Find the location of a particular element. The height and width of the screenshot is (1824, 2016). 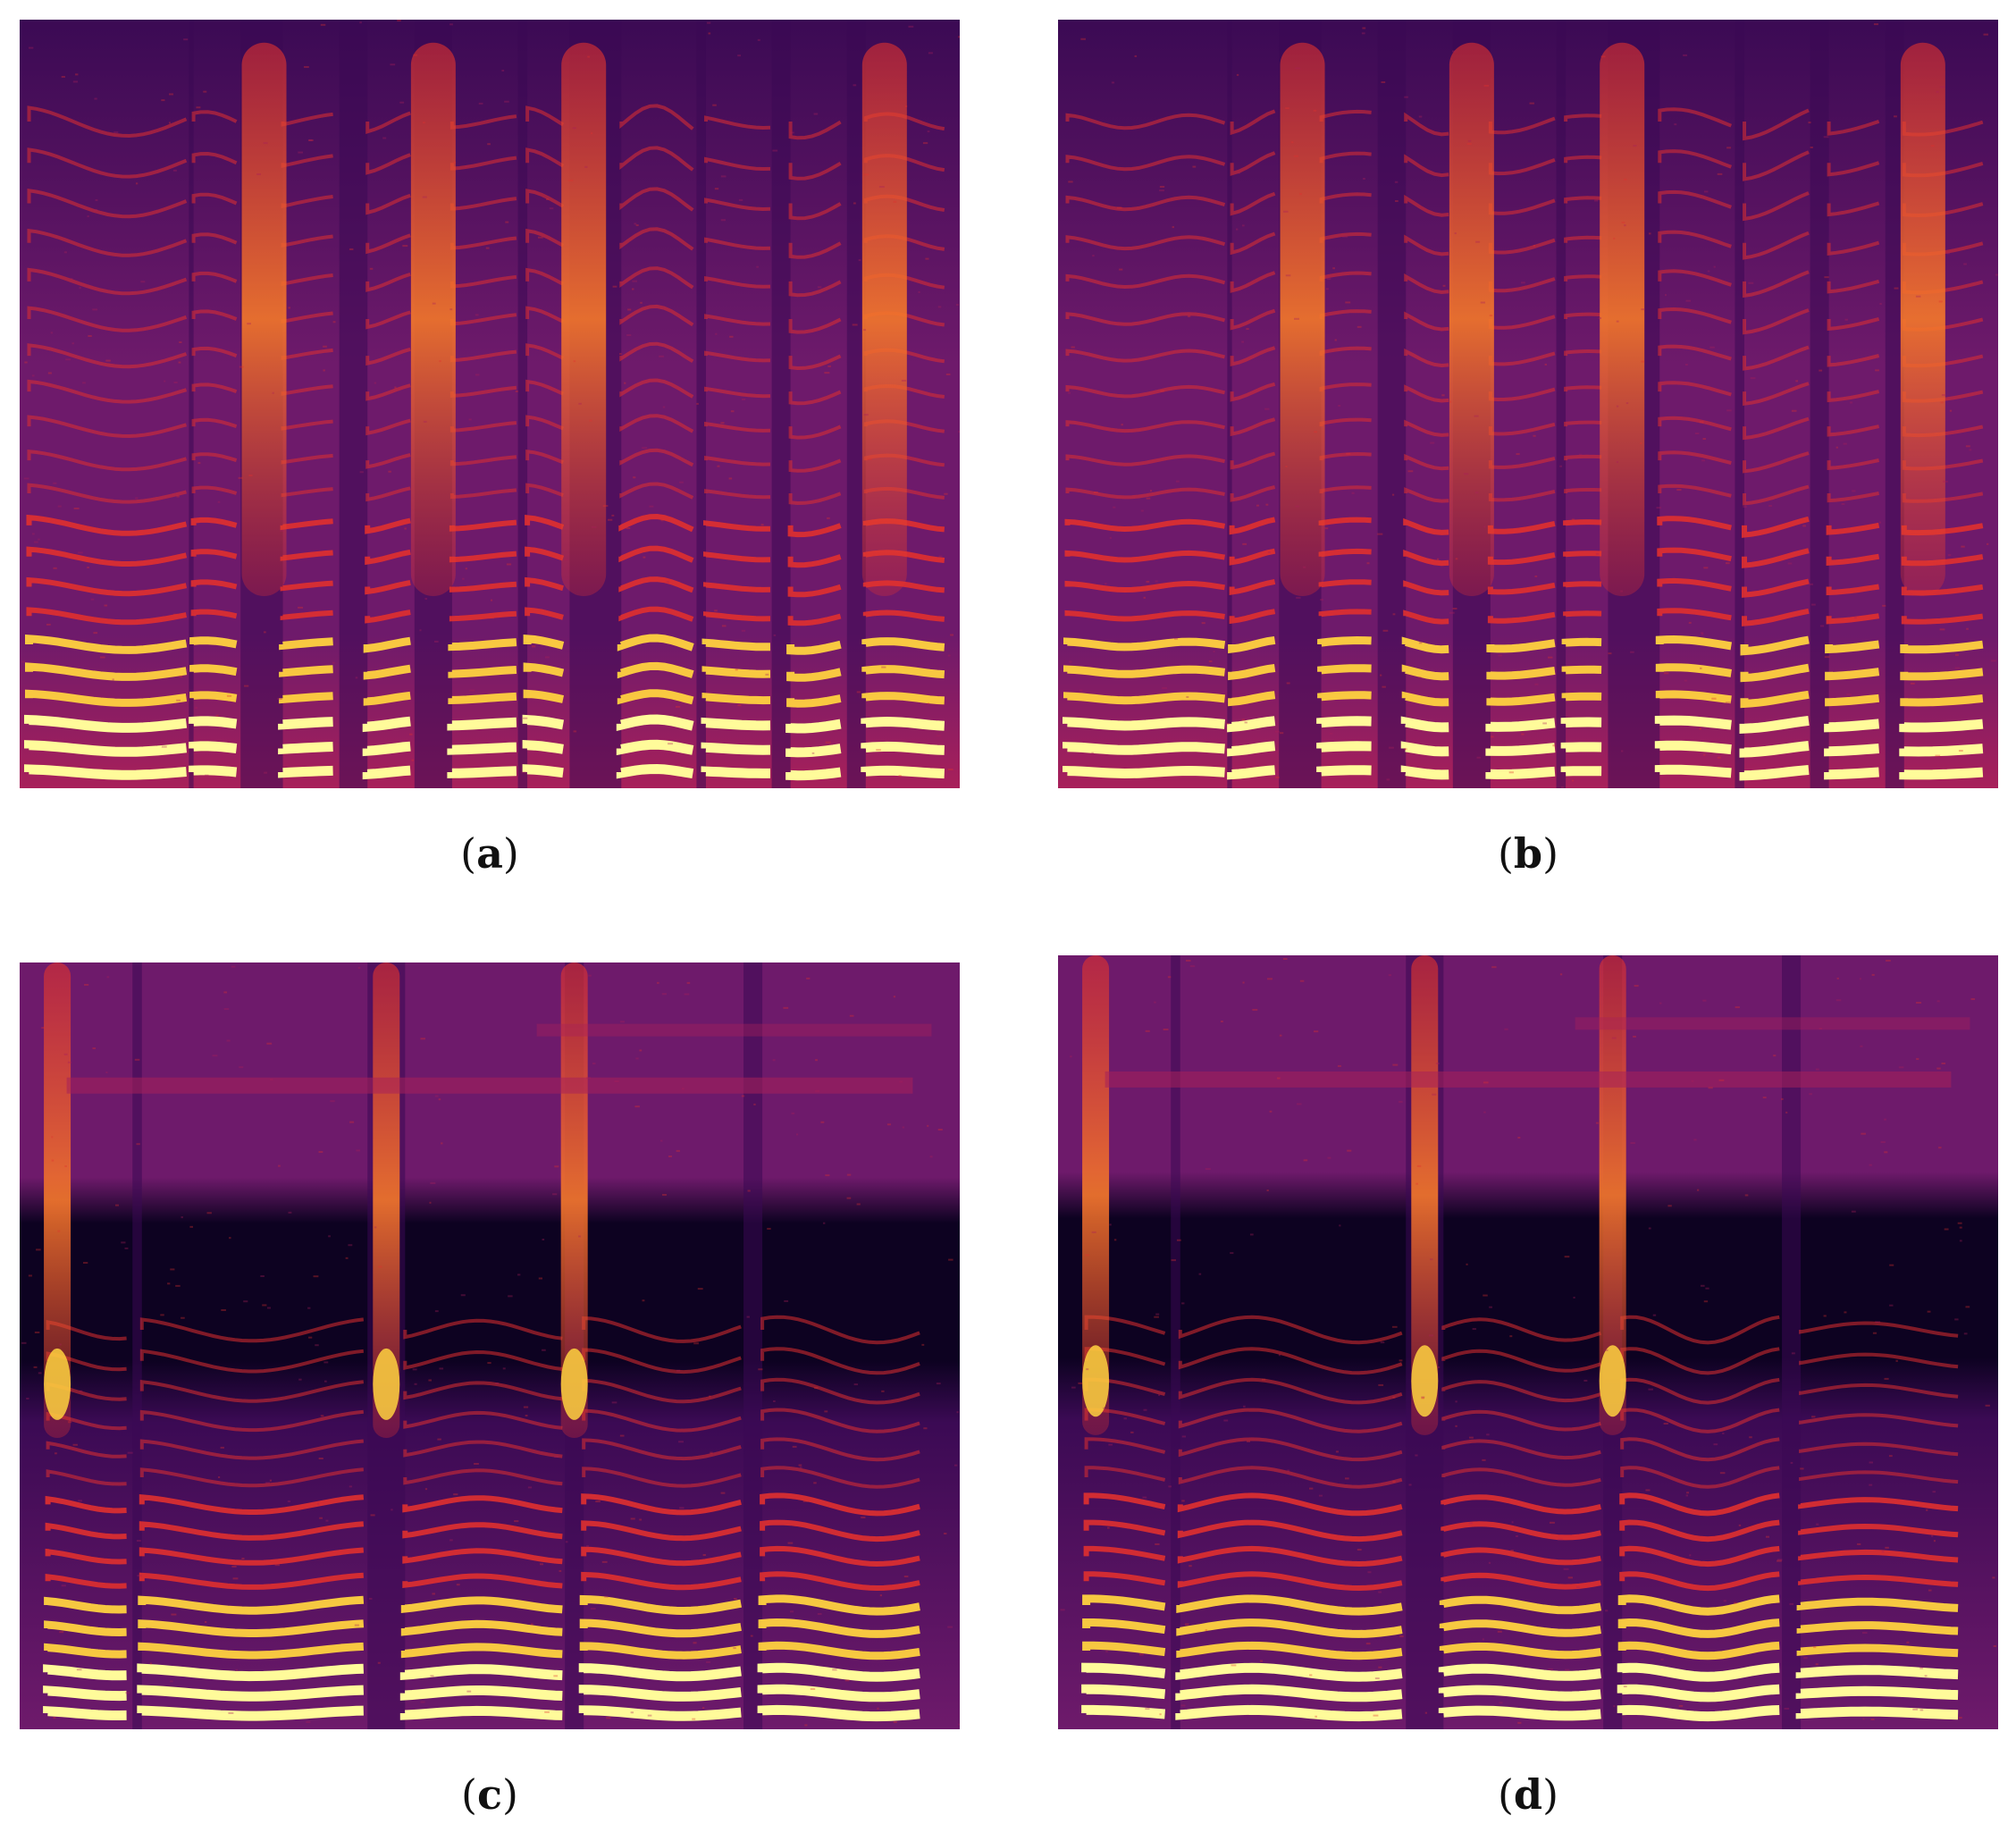

caption-a: (a) is located at coordinates (489, 854).